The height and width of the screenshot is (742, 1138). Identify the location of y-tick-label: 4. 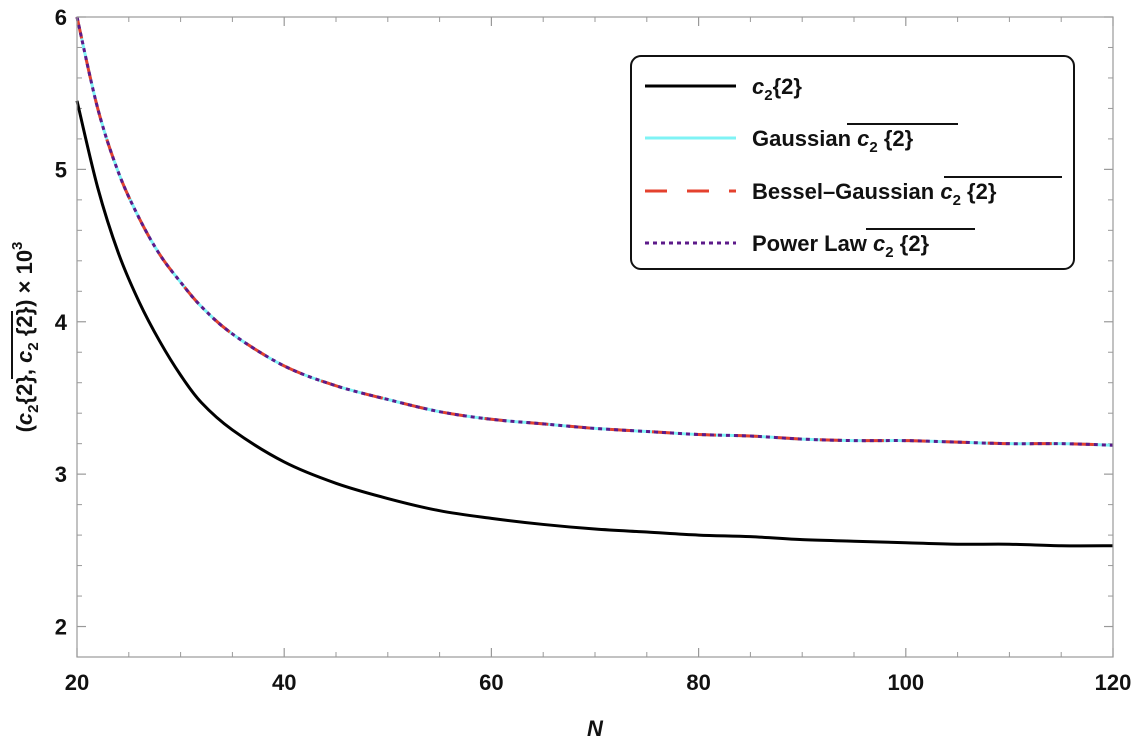
(61, 322).